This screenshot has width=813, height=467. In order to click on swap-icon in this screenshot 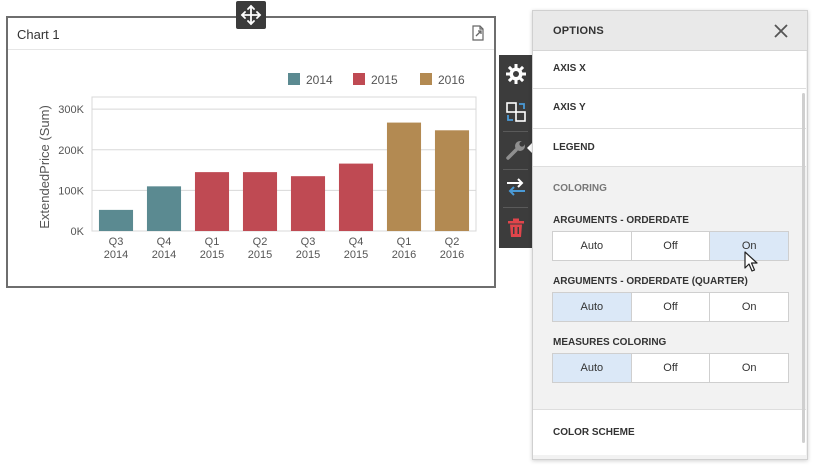, I will do `click(515, 187)`.